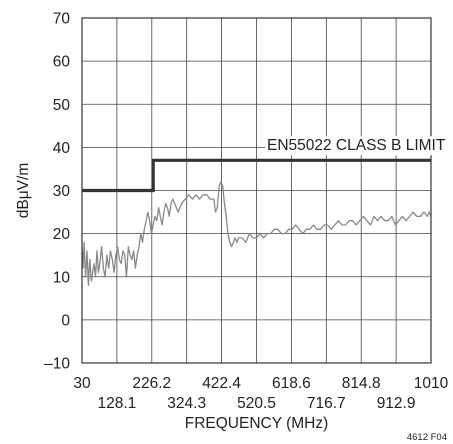 The width and height of the screenshot is (453, 444). Describe the element at coordinates (326, 403) in the screenshot. I see `x-tick-label: 716.7` at that location.